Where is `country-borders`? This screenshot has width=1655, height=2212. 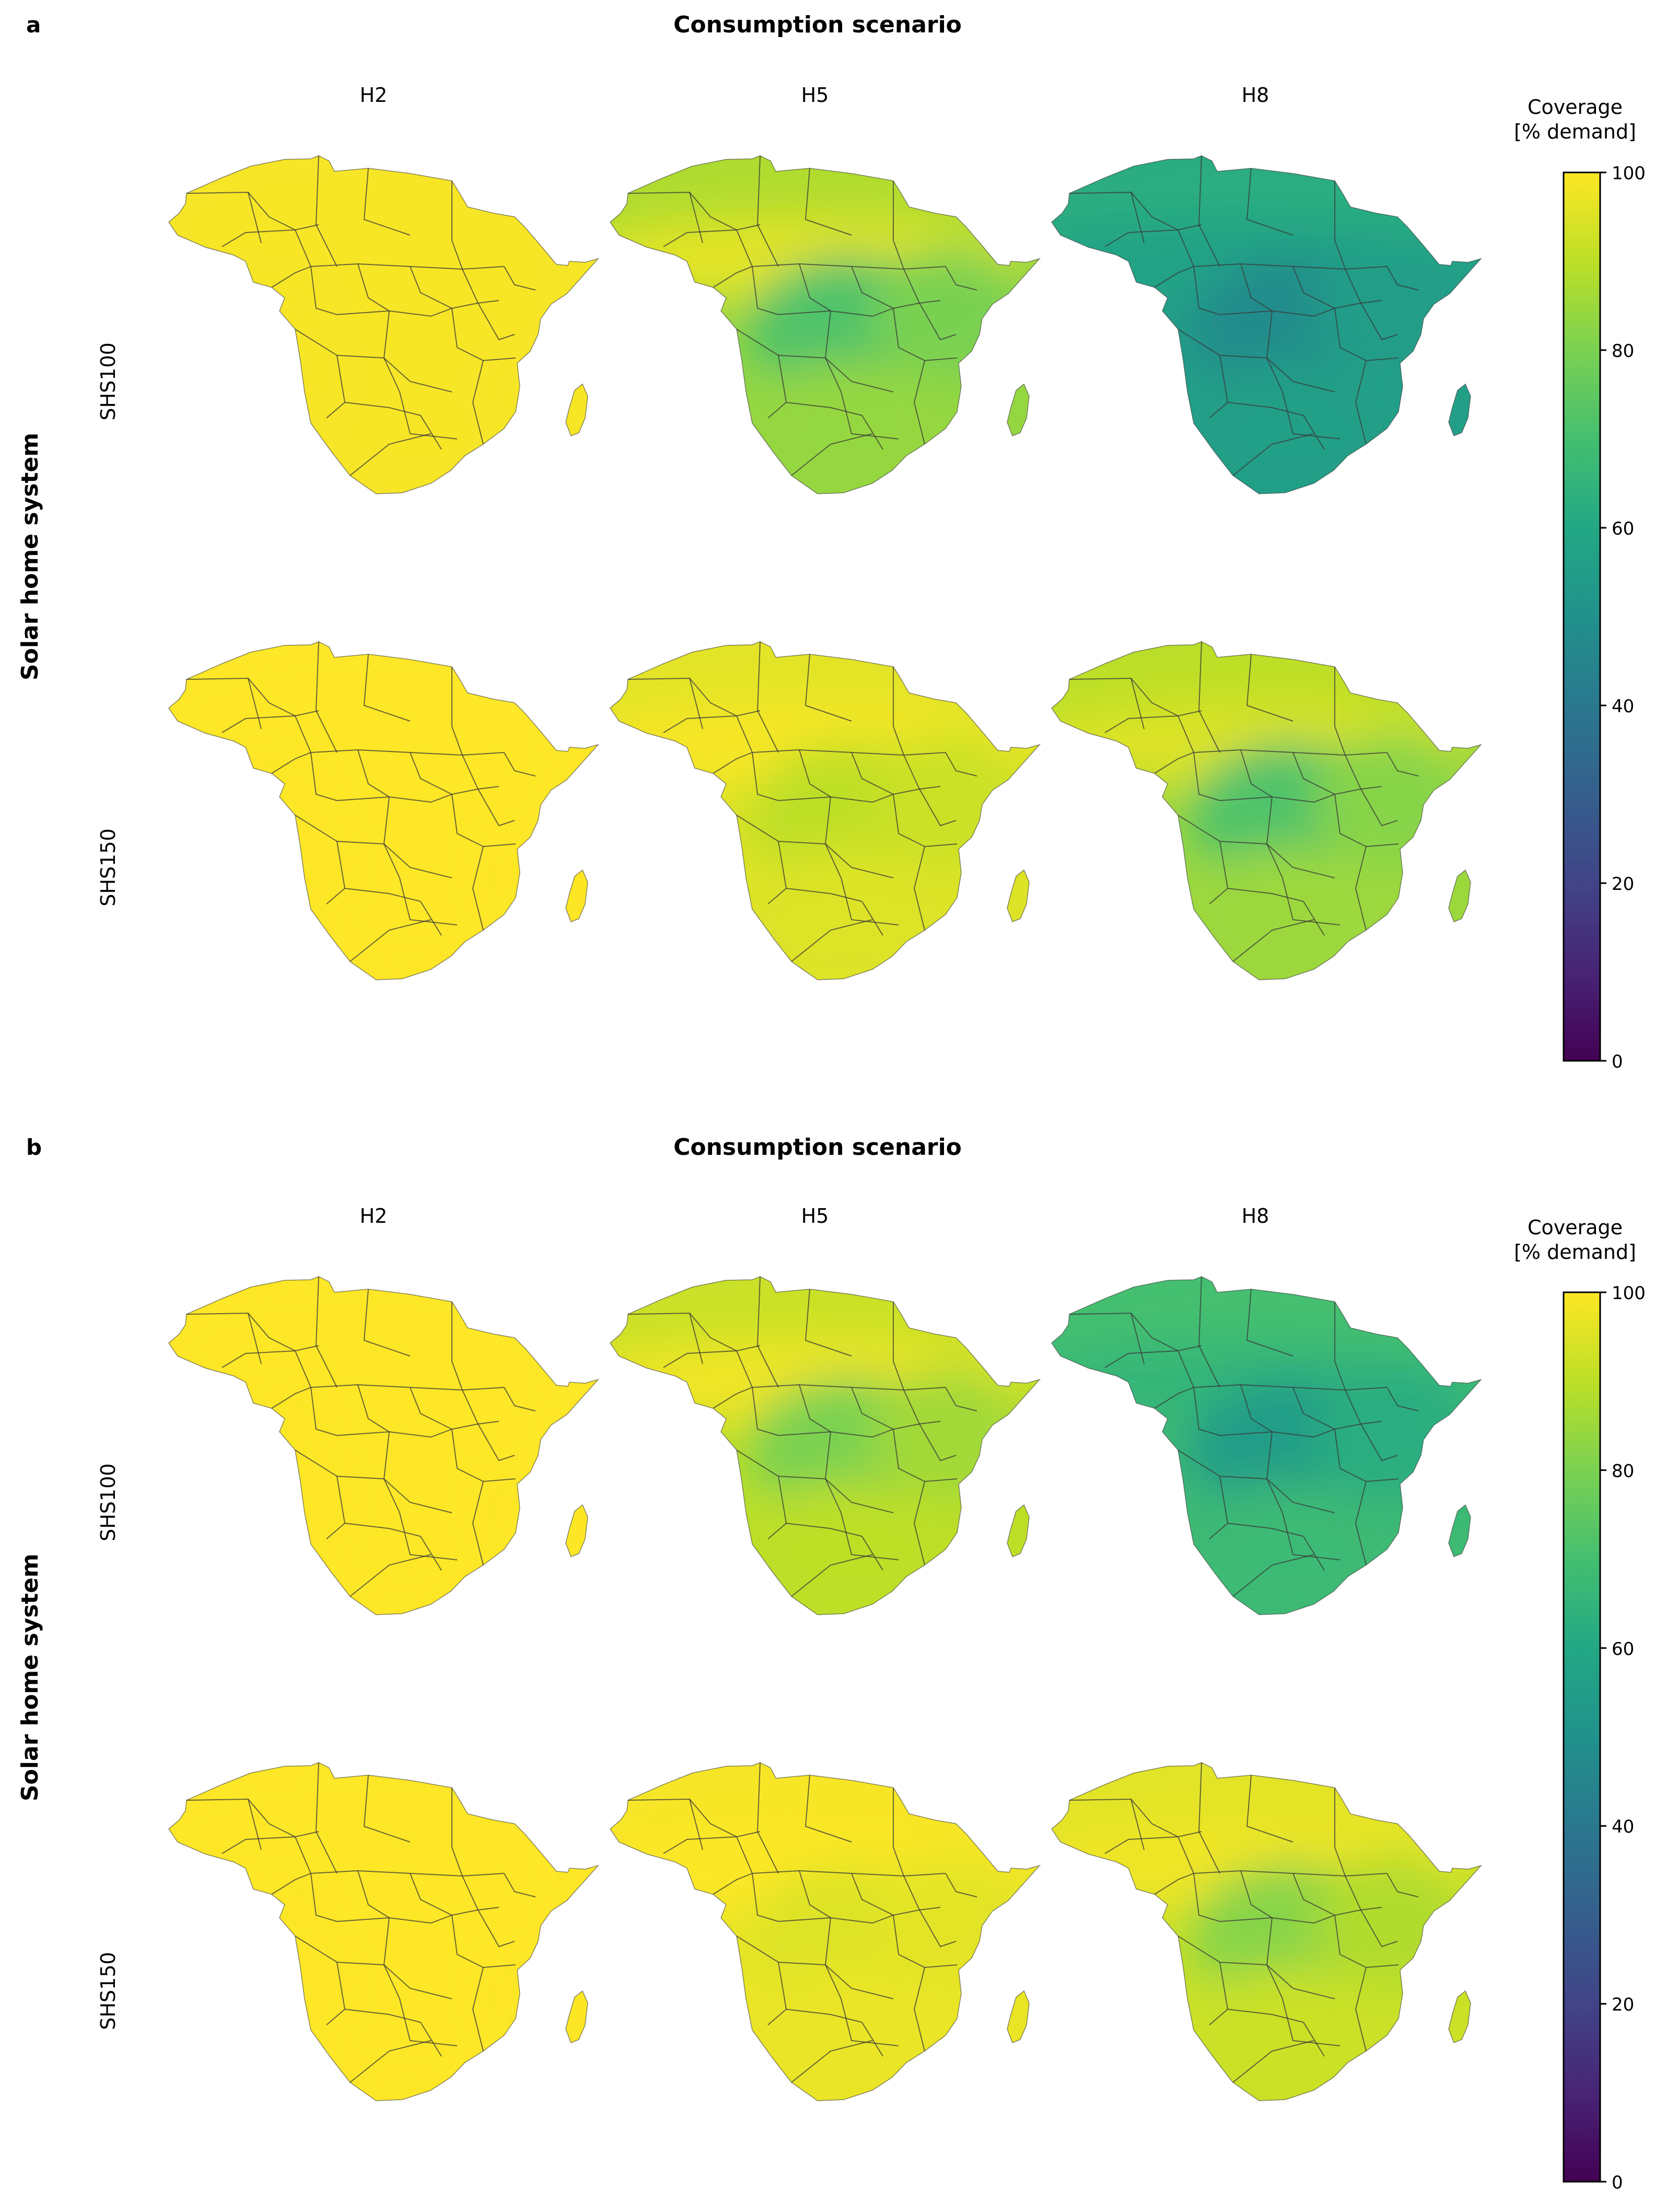 country-borders is located at coordinates (1244, 1923).